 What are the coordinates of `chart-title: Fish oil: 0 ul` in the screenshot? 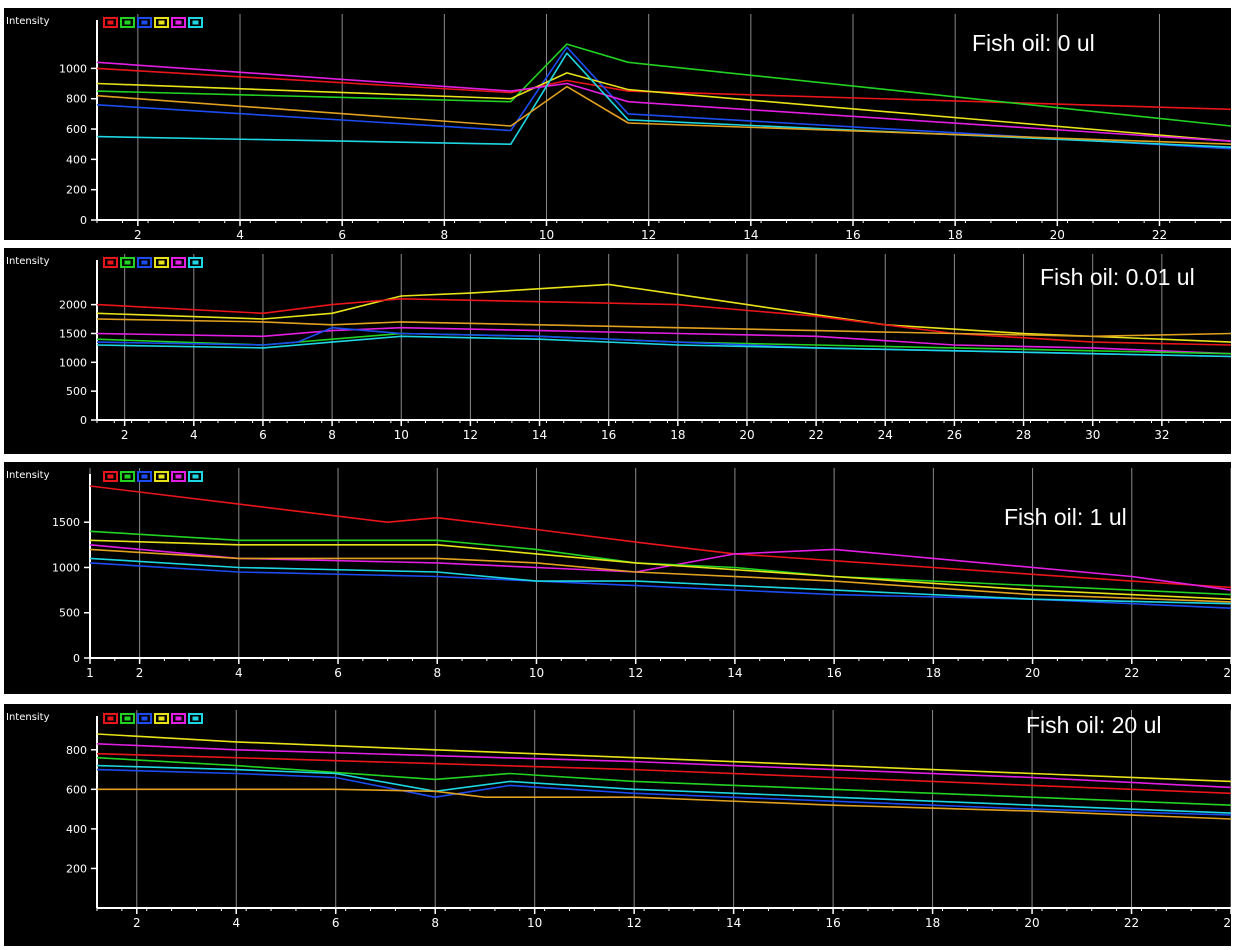 It's located at (1033, 43).